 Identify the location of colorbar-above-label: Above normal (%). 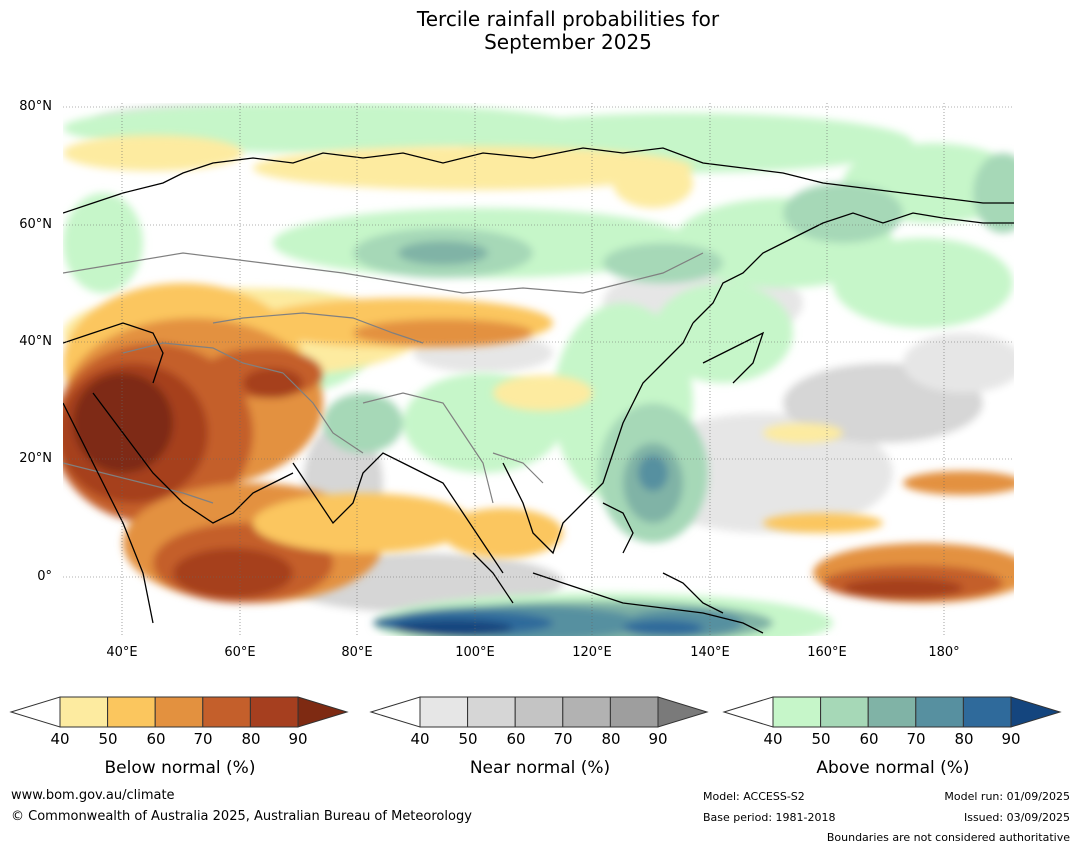
(893, 768).